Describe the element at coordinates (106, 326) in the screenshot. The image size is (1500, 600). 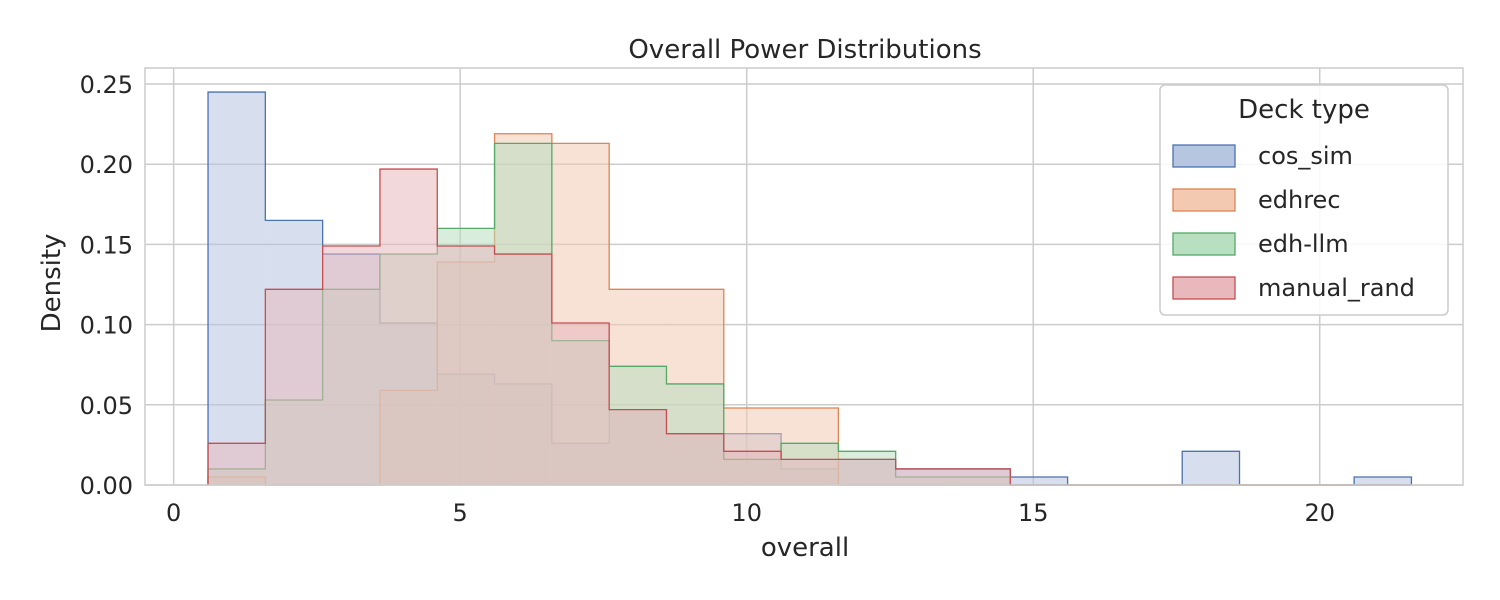
I see `y-tick-label-2: 0.10` at that location.